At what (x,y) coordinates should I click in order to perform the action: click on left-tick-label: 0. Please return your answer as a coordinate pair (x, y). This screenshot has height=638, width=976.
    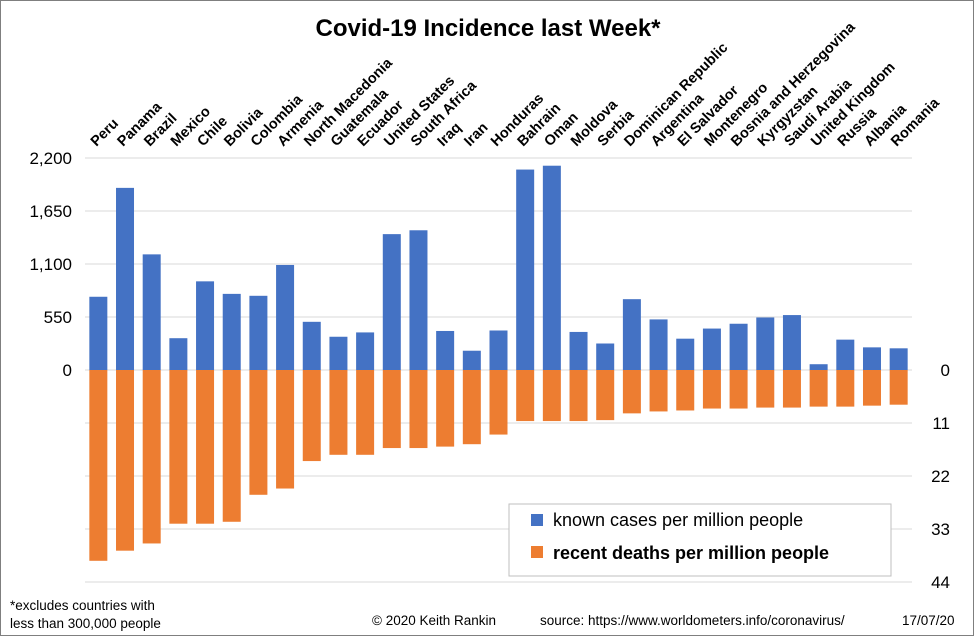
    Looking at the image, I should click on (67, 370).